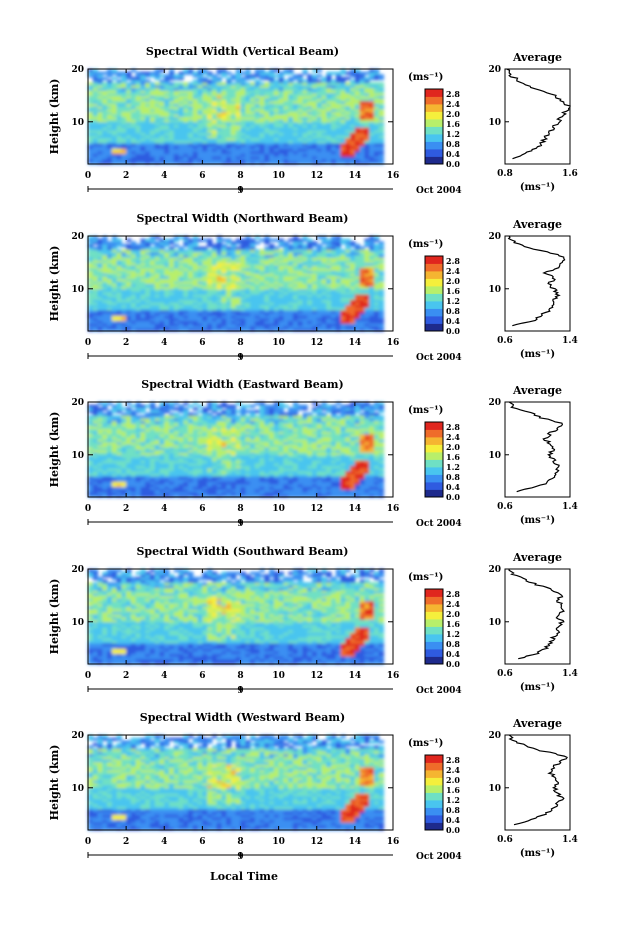 The width and height of the screenshot is (623, 929). What do you see at coordinates (453, 291) in the screenshot?
I see `colorbar-tick-label: 1.6` at bounding box center [453, 291].